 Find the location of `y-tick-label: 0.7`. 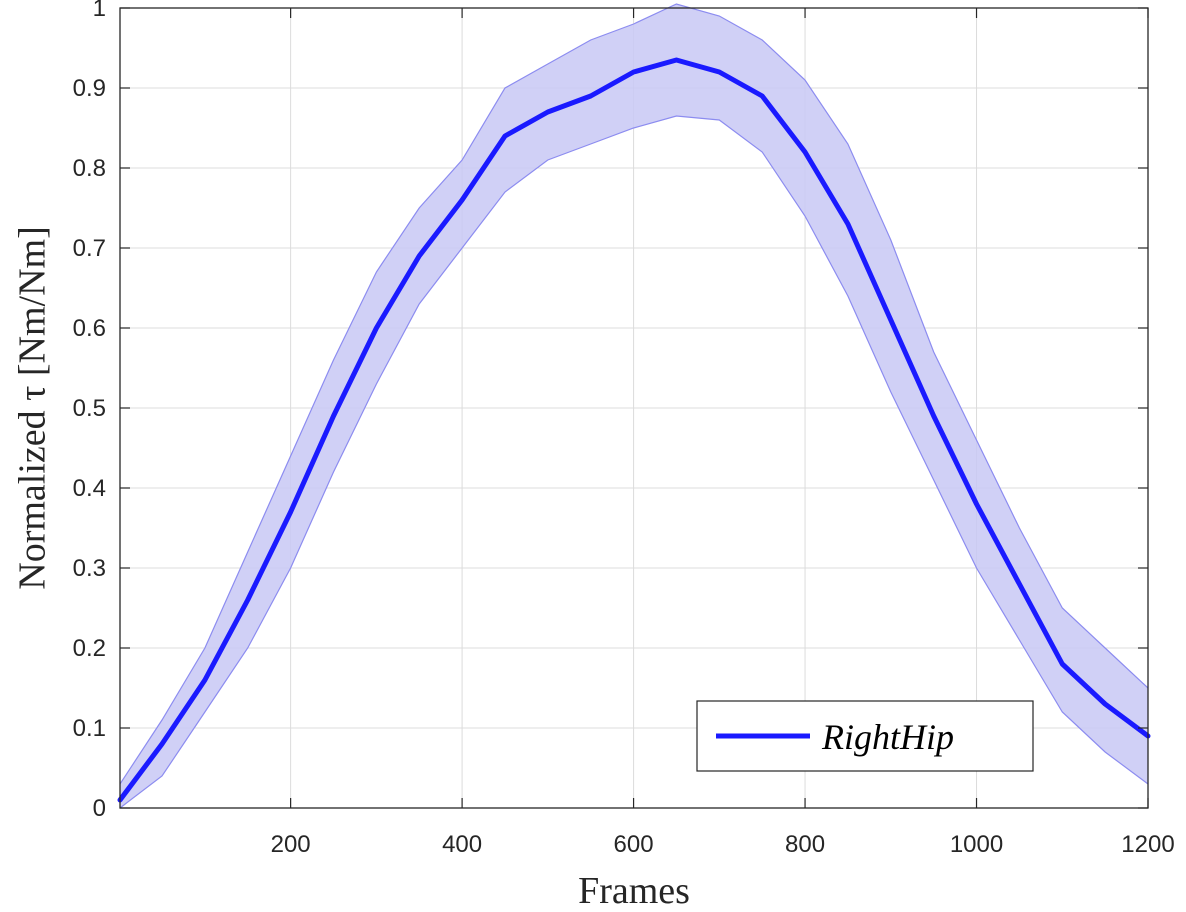

y-tick-label: 0.7 is located at coordinates (89, 248).